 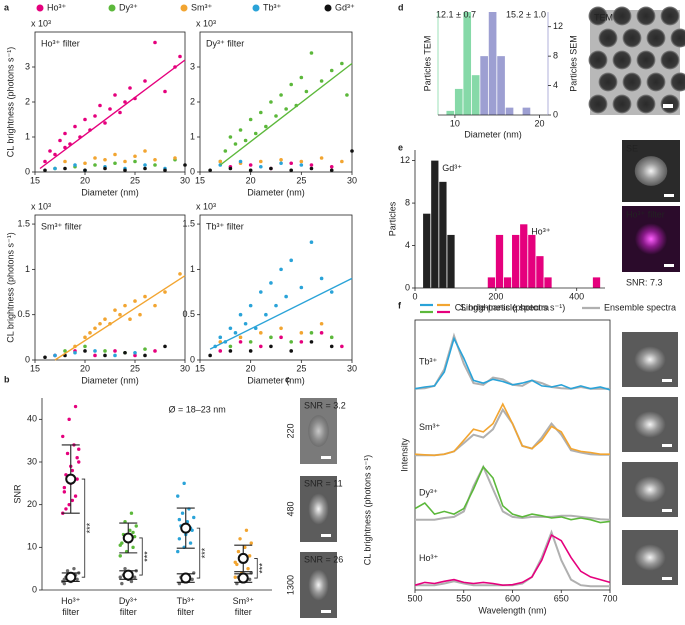 What do you see at coordinates (632, 148) in the screenshot?
I see `image-label: SE` at bounding box center [632, 148].